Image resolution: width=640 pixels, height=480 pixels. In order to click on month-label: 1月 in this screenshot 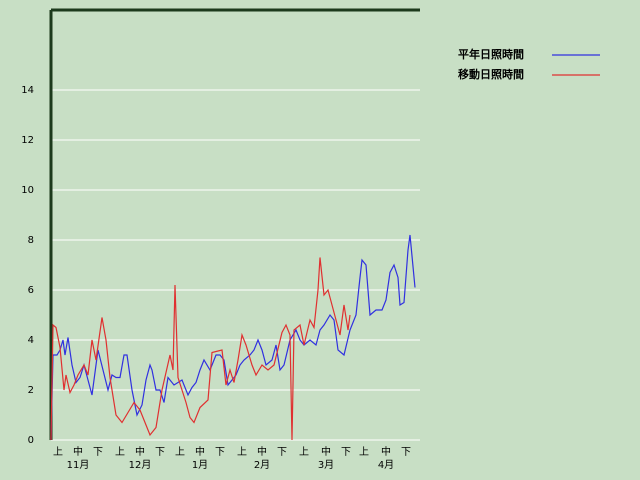, I will do `click(200, 465)`.